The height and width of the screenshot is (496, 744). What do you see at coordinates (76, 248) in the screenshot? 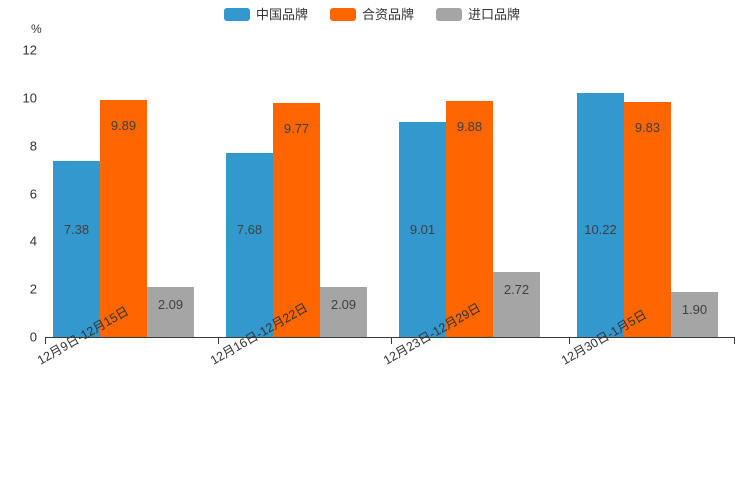
I see `bar: 7.38` at bounding box center [76, 248].